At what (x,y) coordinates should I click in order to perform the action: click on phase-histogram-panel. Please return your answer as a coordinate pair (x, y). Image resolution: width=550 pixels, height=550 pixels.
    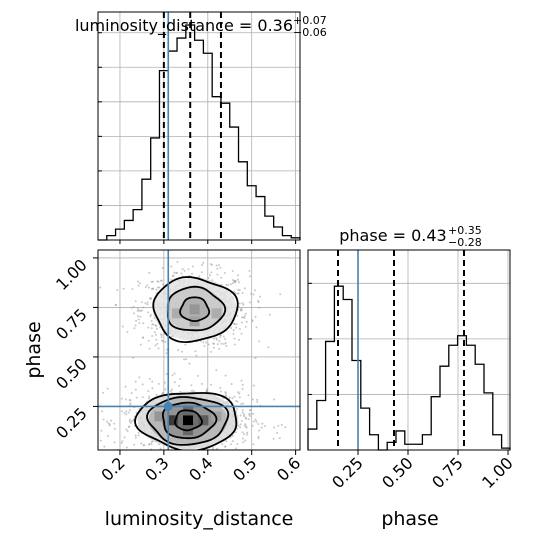
    Looking at the image, I should click on (409, 350).